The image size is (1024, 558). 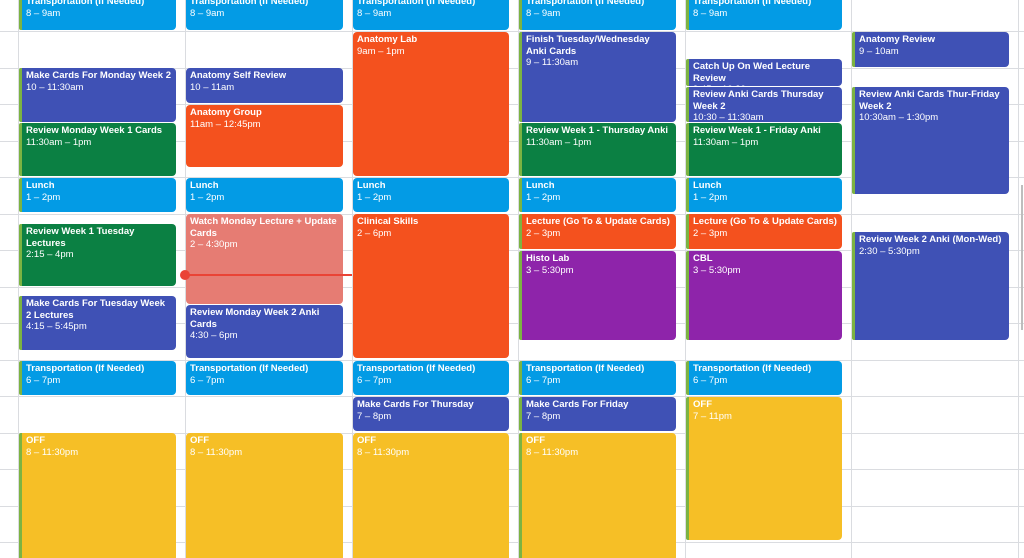 I want to click on calendar-event: Anatomy Lab 9am – 1pm, so click(x=431, y=104).